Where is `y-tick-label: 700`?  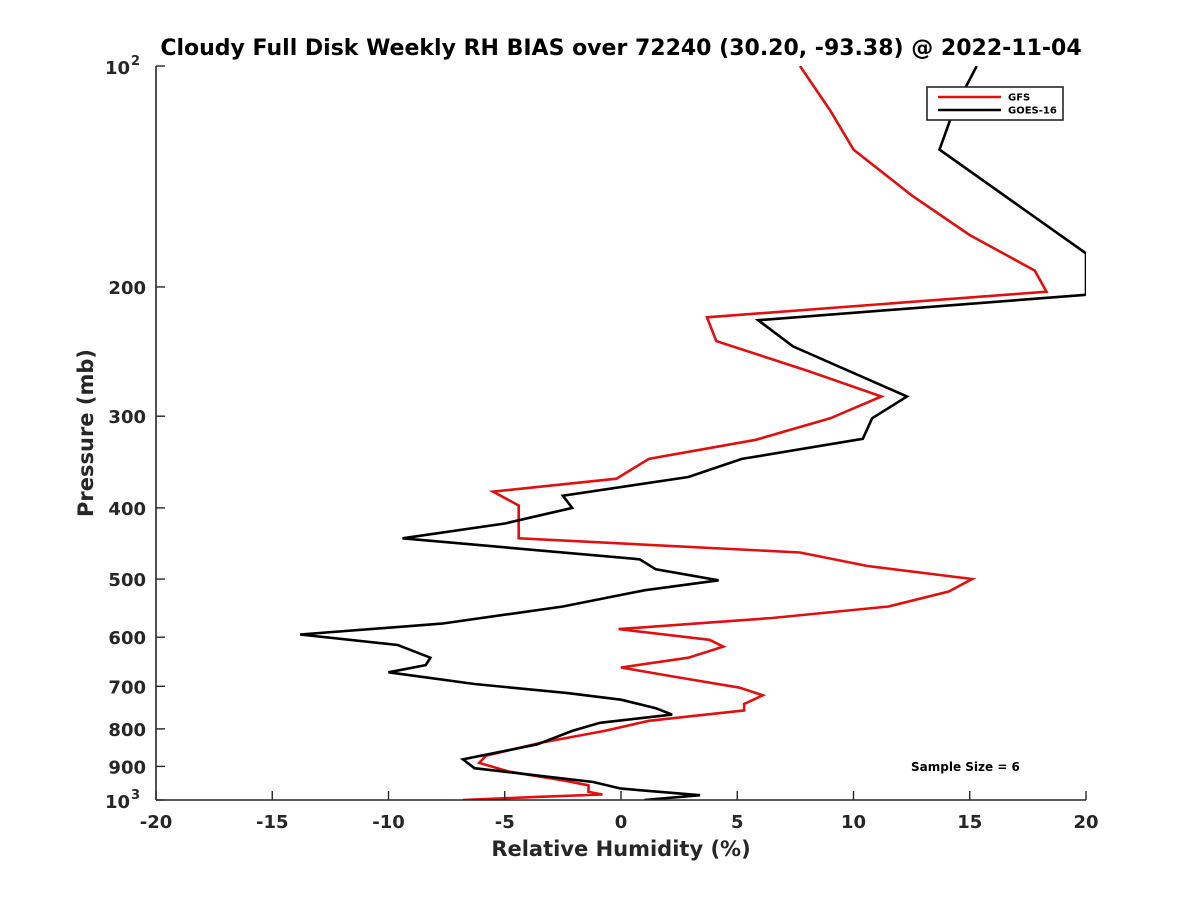 y-tick-label: 700 is located at coordinates (127, 687).